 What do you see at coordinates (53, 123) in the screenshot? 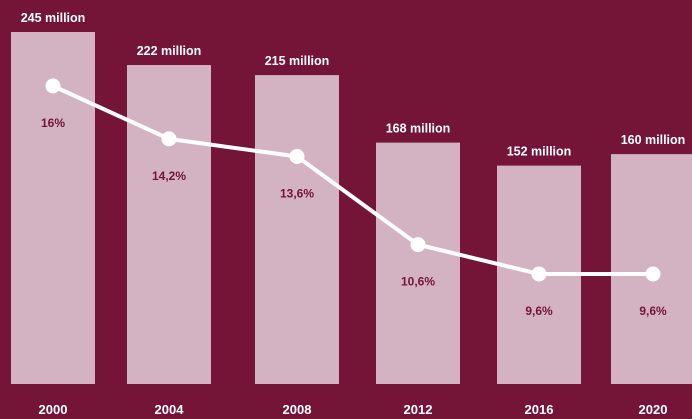
I see `percent-label-2000: 16%` at bounding box center [53, 123].